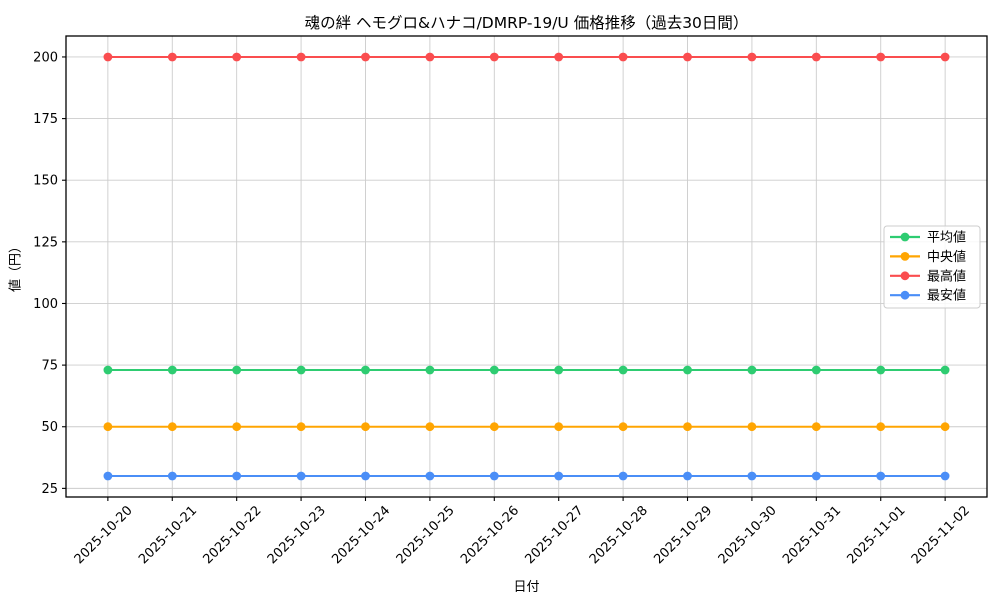 This screenshot has height=600, width=1000. Describe the element at coordinates (361, 535) in the screenshot. I see `x-tick-label: 2025-10-24` at that location.